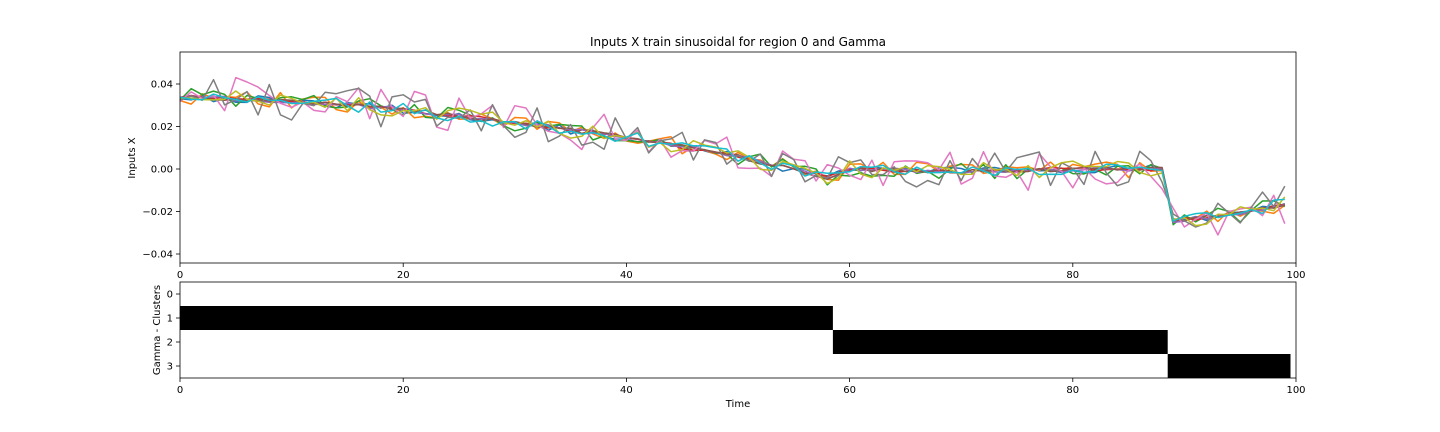  What do you see at coordinates (403, 390) in the screenshot?
I see `time-tick-label: 20` at bounding box center [403, 390].